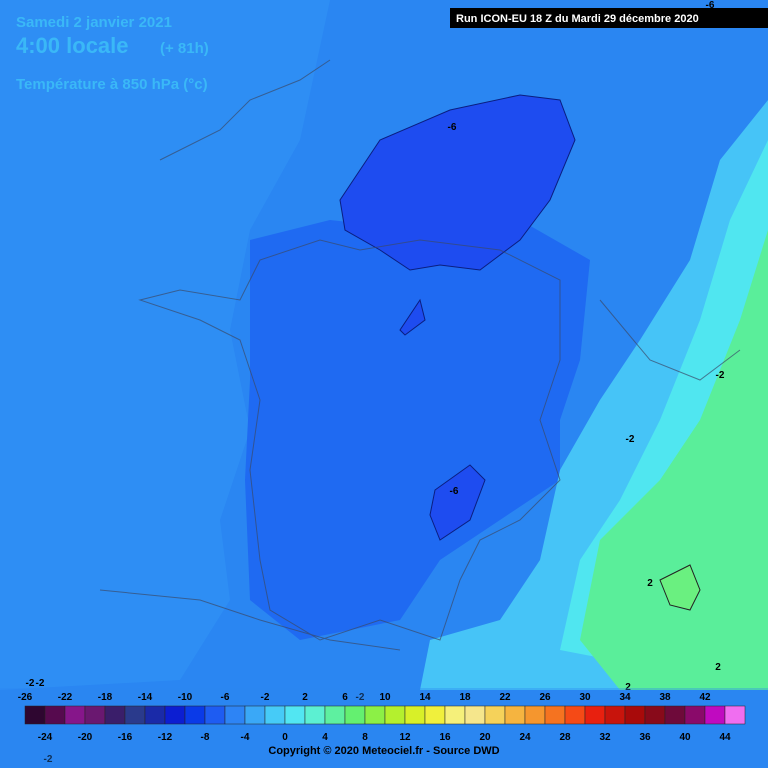 This screenshot has width=768, height=773. I want to click on time: 4:00 locale, so click(72, 45).